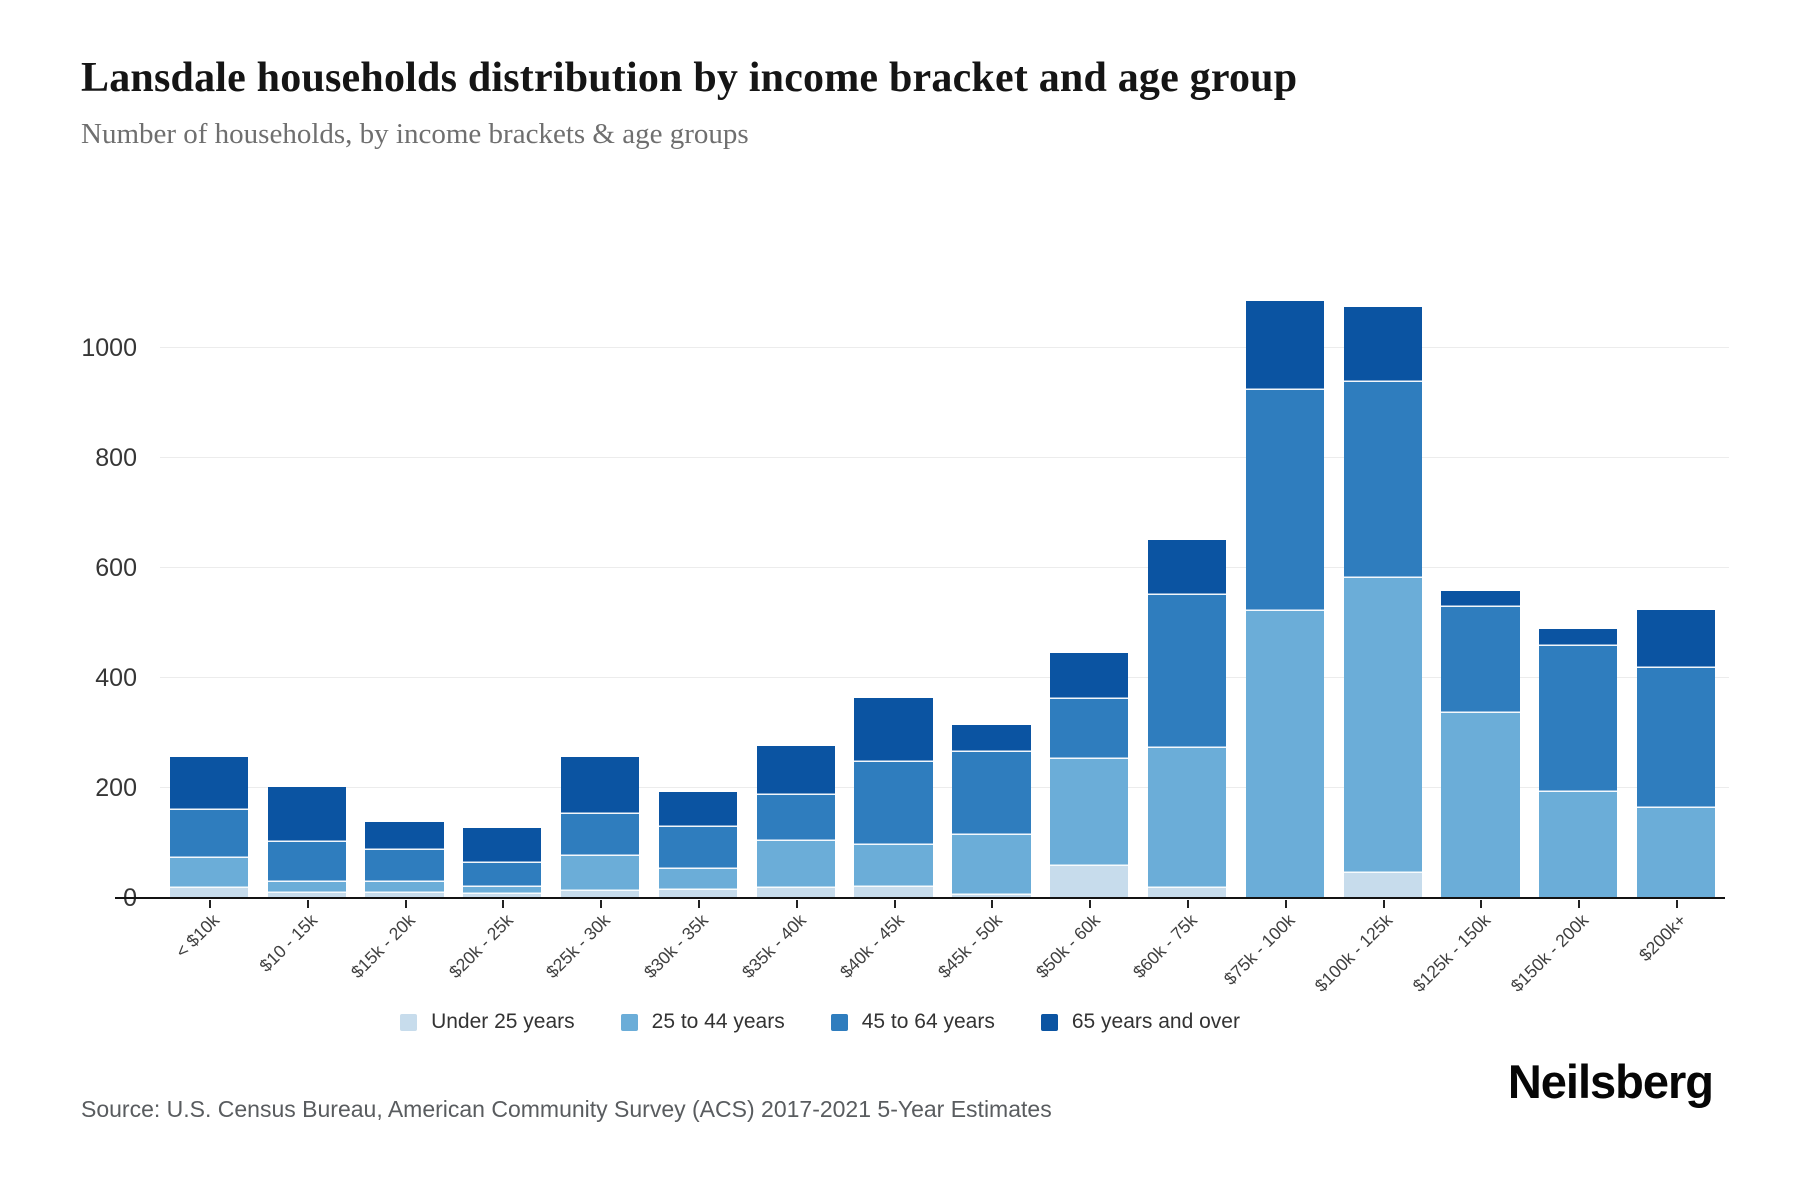 The height and width of the screenshot is (1200, 1800). What do you see at coordinates (912, 1022) in the screenshot?
I see `legend-item-45-to-64-years: 45 to 64 years` at bounding box center [912, 1022].